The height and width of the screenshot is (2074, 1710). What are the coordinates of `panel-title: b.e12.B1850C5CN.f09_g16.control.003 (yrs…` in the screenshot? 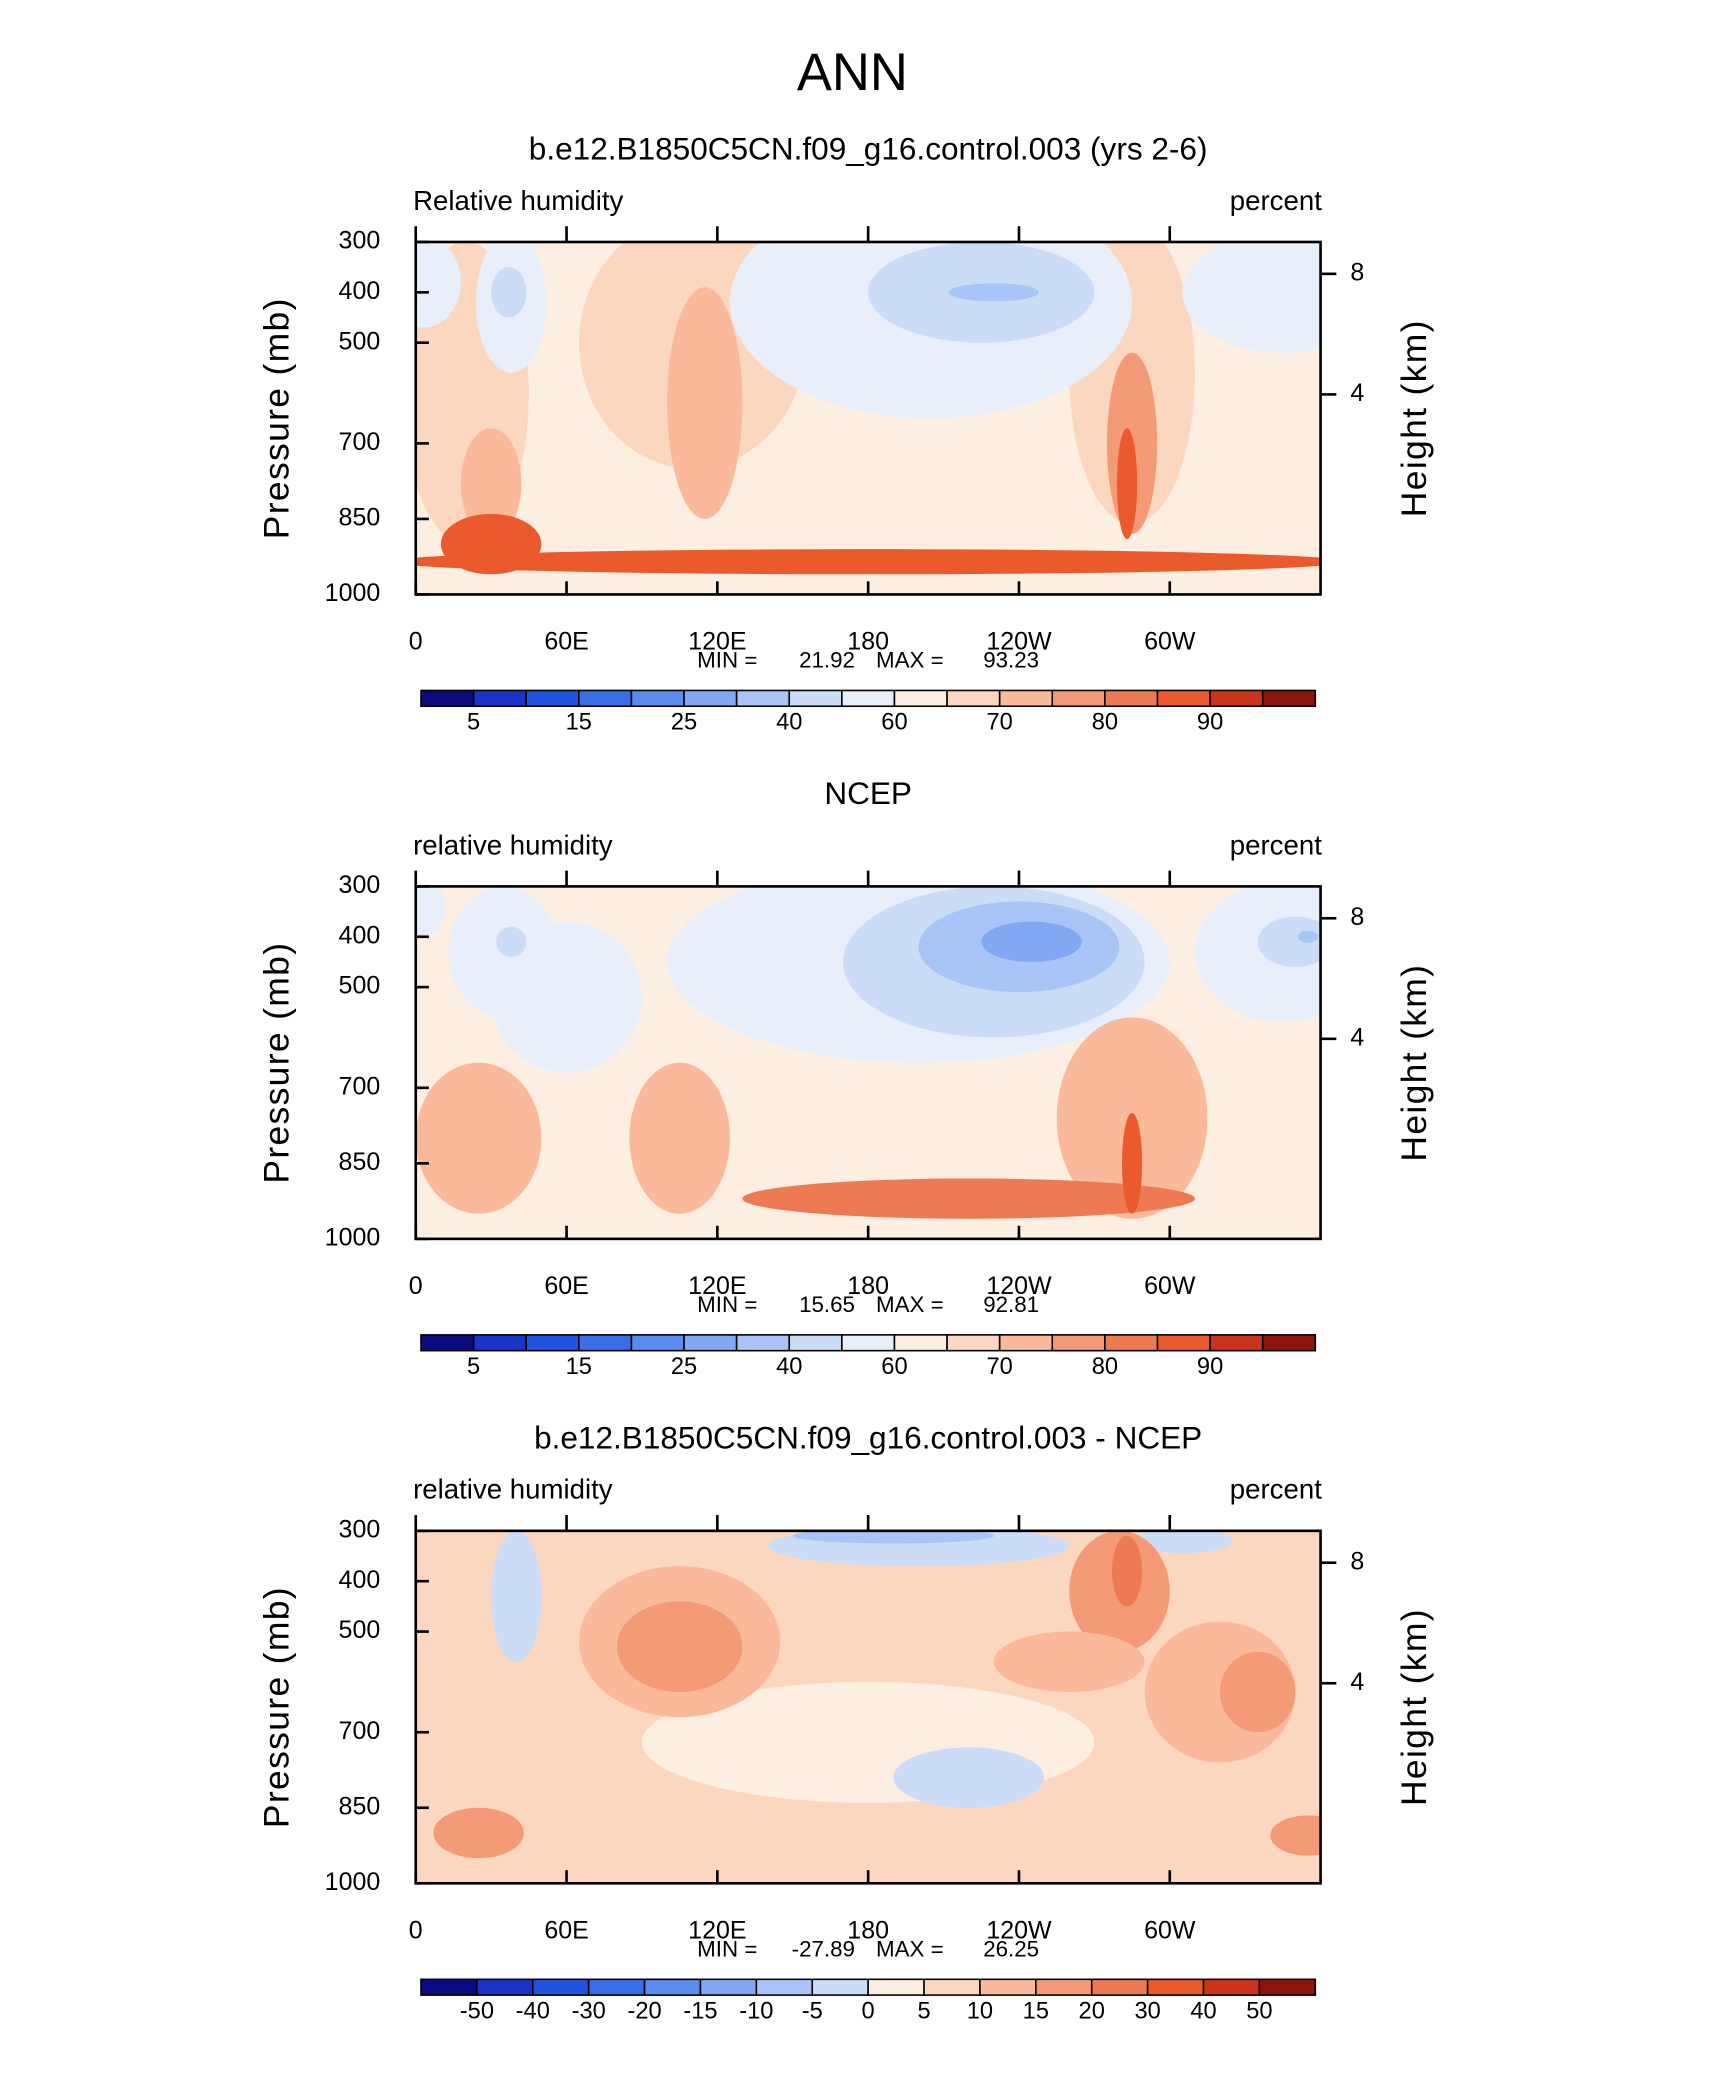 It's located at (868, 149).